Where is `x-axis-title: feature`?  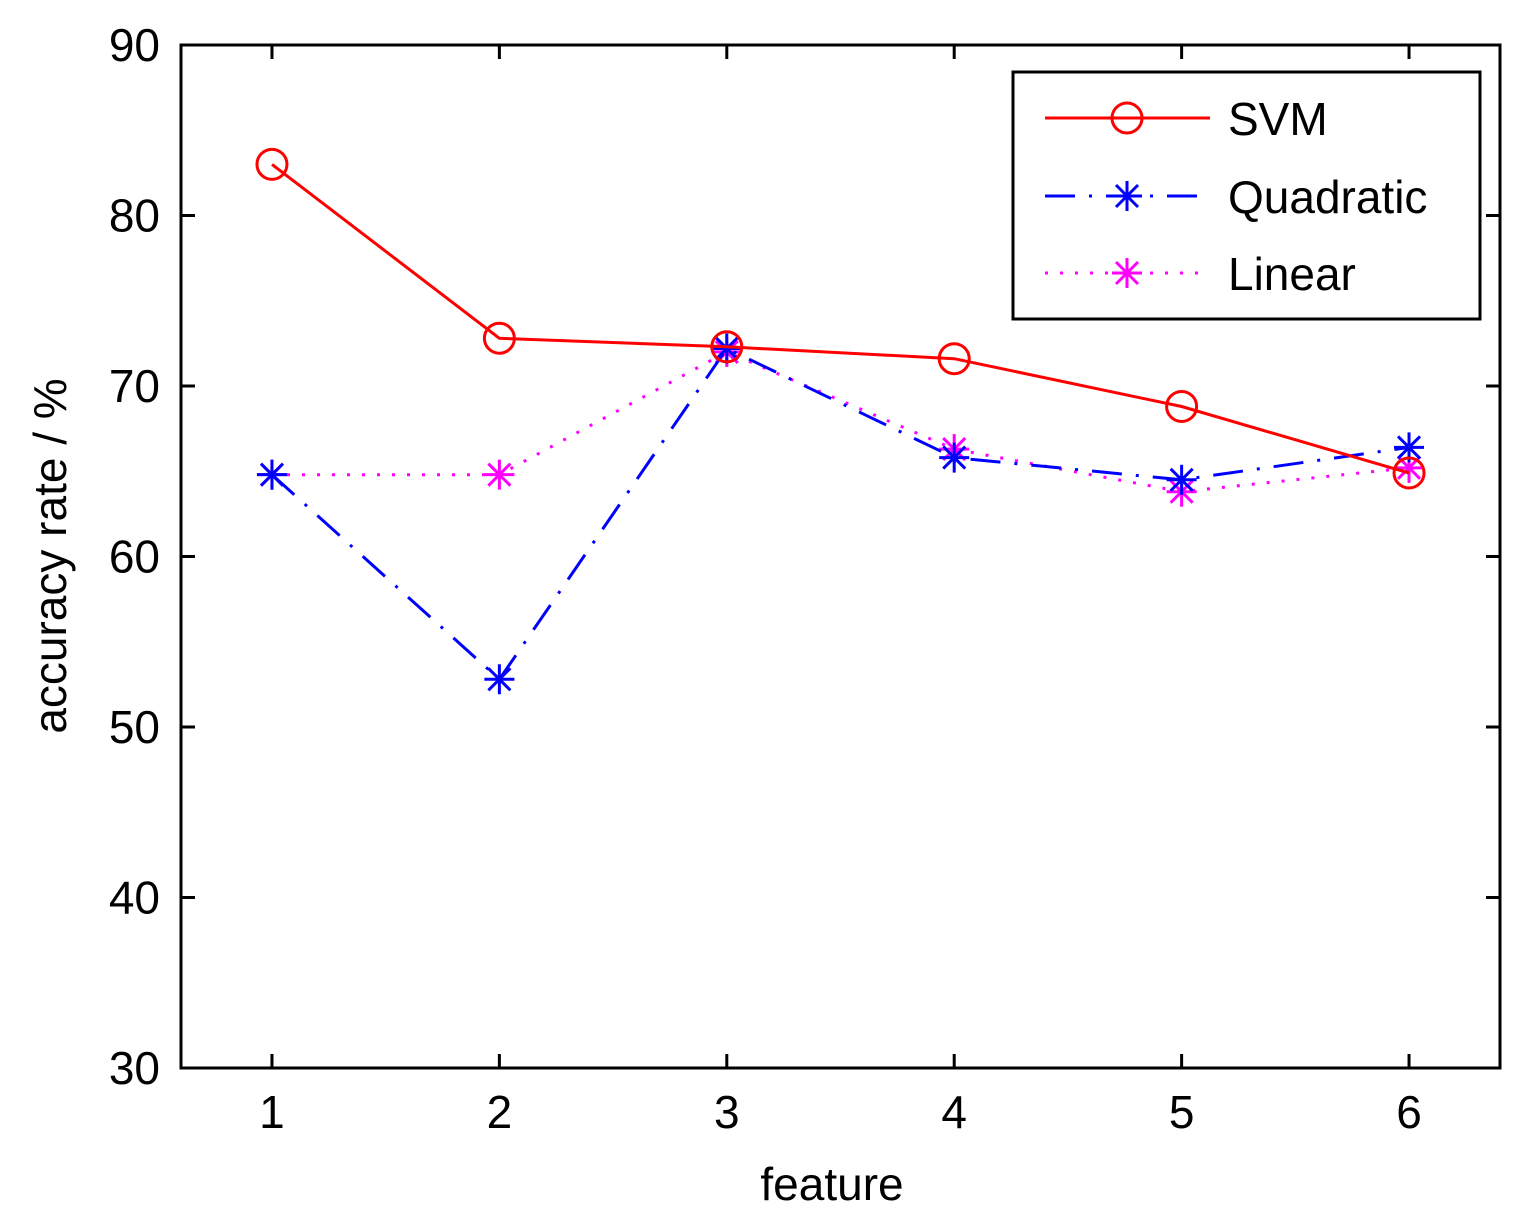
x-axis-title: feature is located at coordinates (831, 1184).